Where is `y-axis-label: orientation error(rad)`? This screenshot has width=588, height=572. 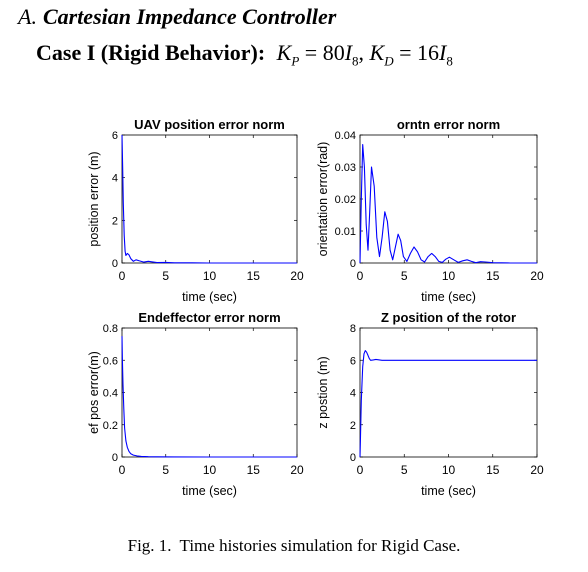 y-axis-label: orientation error(rad) is located at coordinates (323, 199).